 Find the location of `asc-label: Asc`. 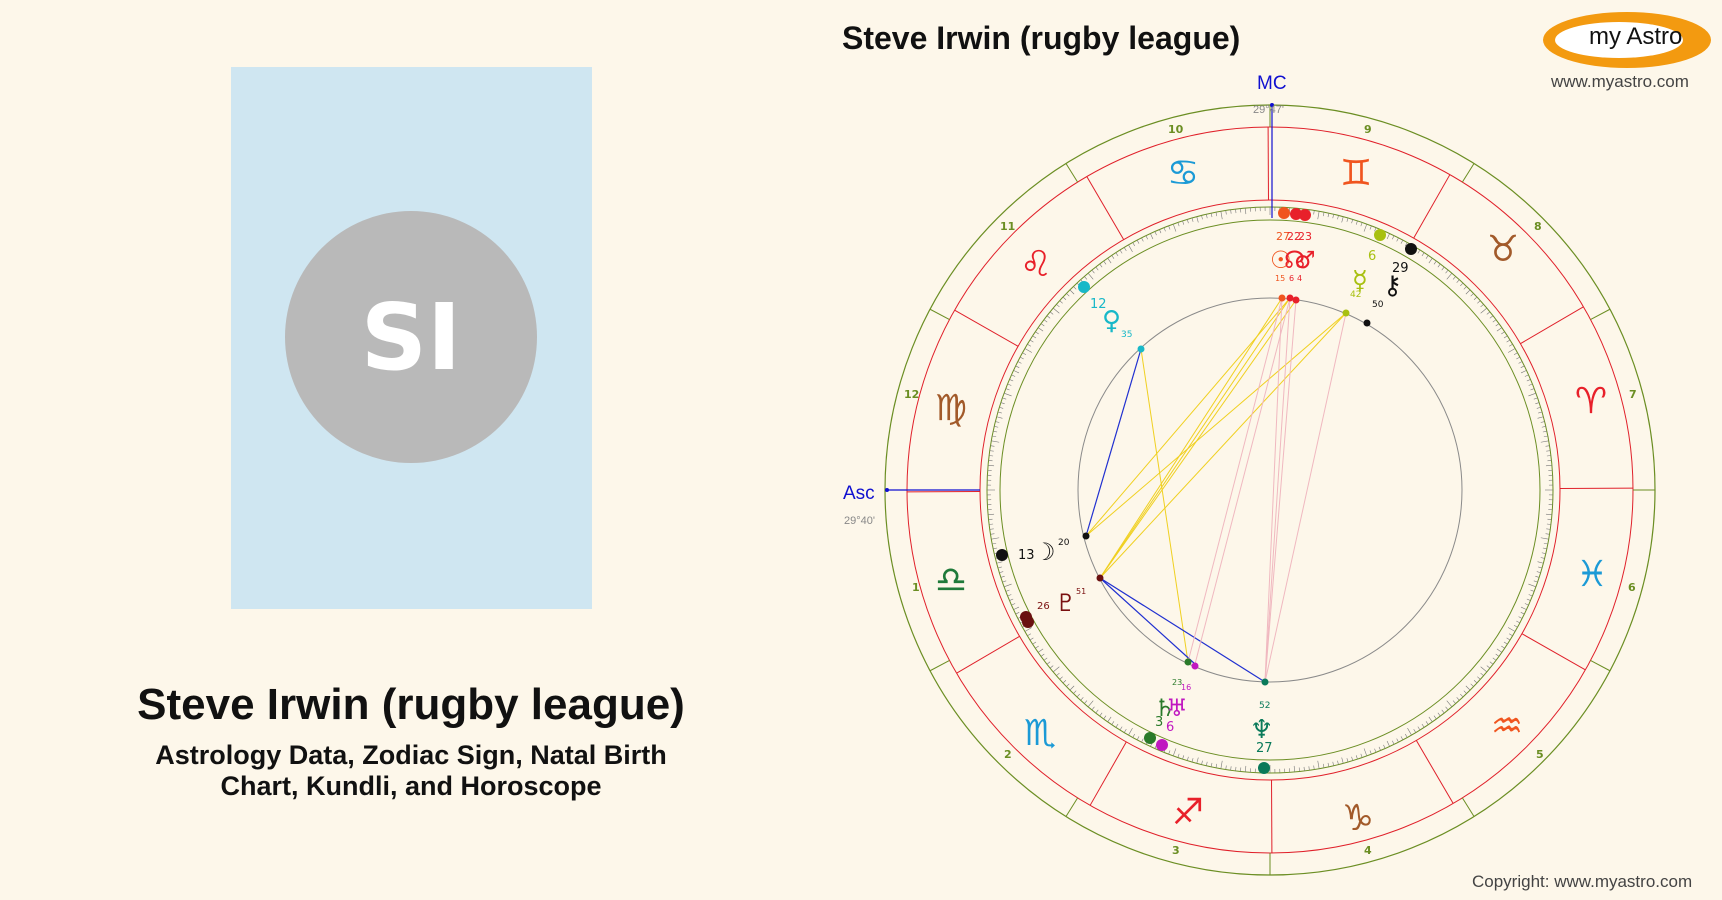

asc-label: Asc is located at coordinates (859, 493).